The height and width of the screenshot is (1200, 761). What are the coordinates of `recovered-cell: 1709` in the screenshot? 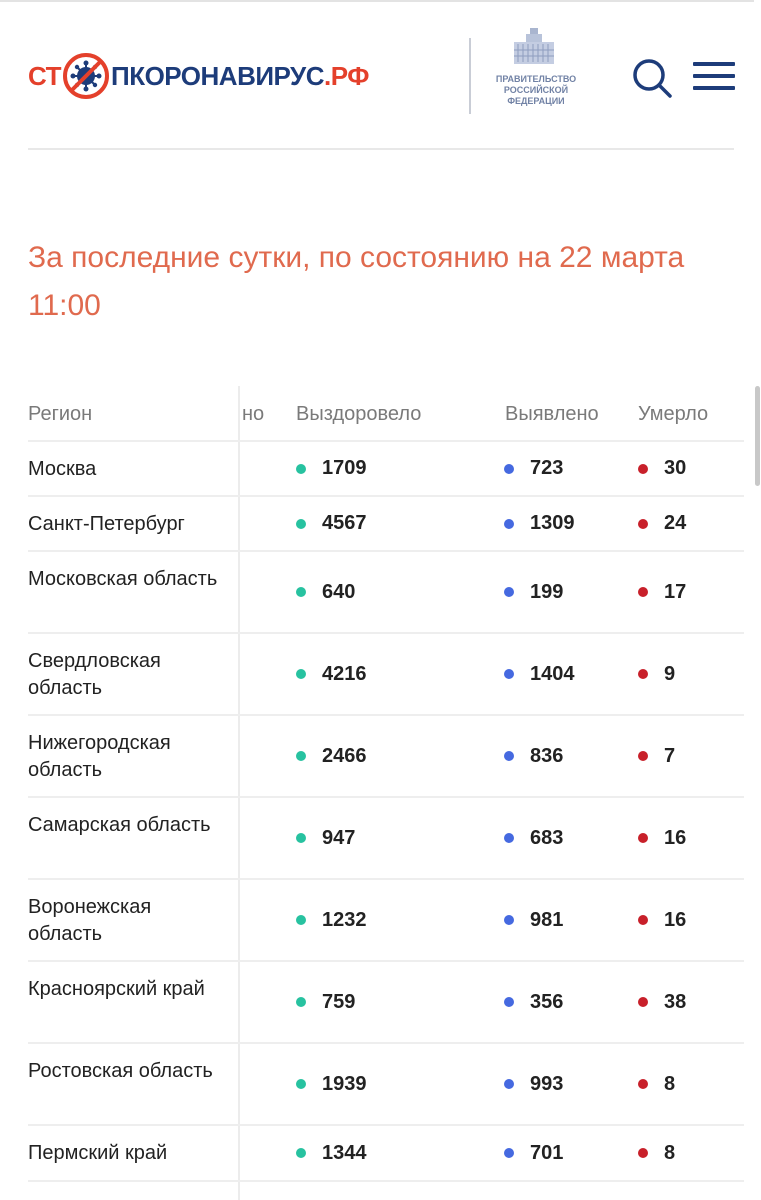 It's located at (331, 468).